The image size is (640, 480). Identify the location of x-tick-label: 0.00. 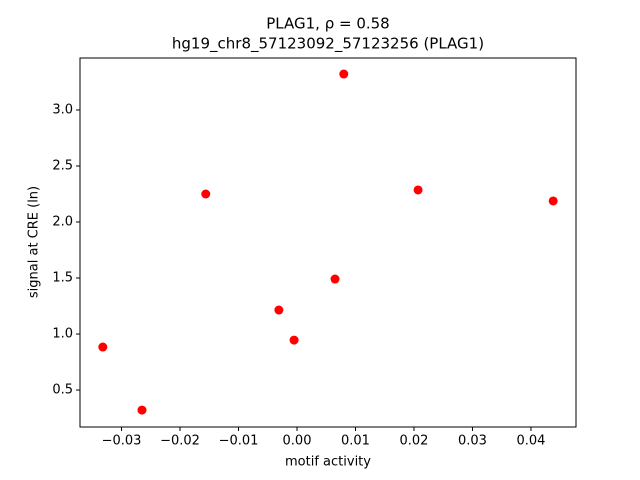
(297, 441).